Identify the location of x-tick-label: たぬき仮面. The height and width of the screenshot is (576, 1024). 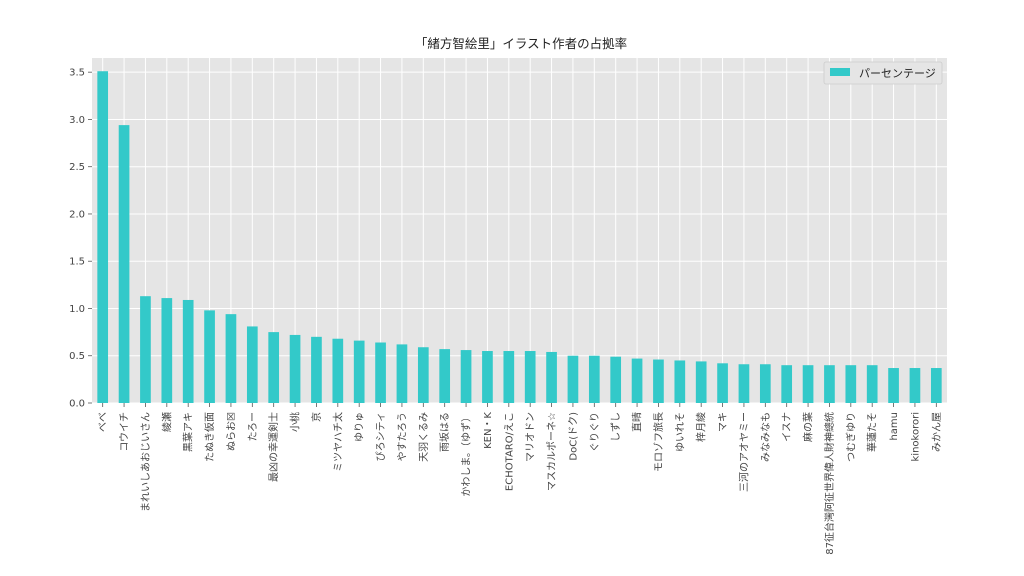
(209, 437).